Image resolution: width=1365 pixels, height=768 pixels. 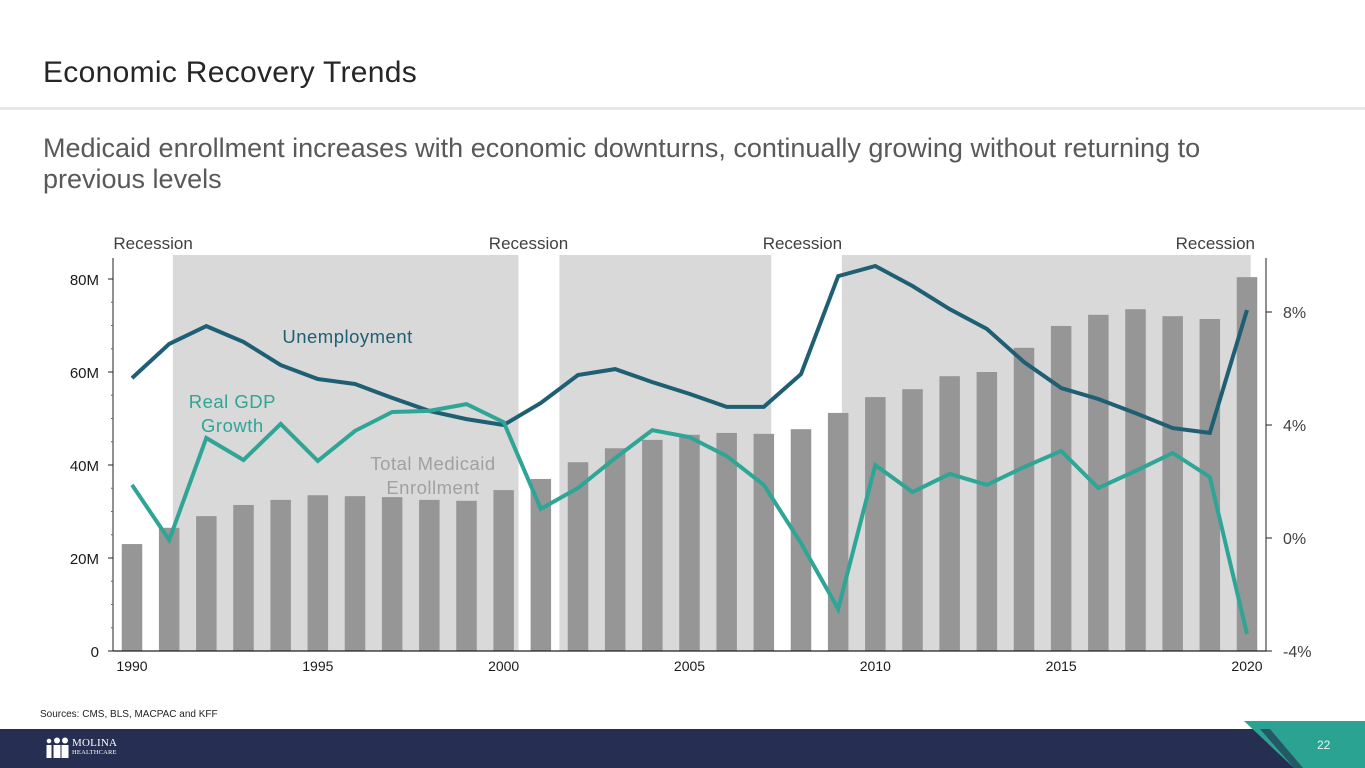 I want to click on right-axis-tick-label: -4%, so click(x=1297, y=652).